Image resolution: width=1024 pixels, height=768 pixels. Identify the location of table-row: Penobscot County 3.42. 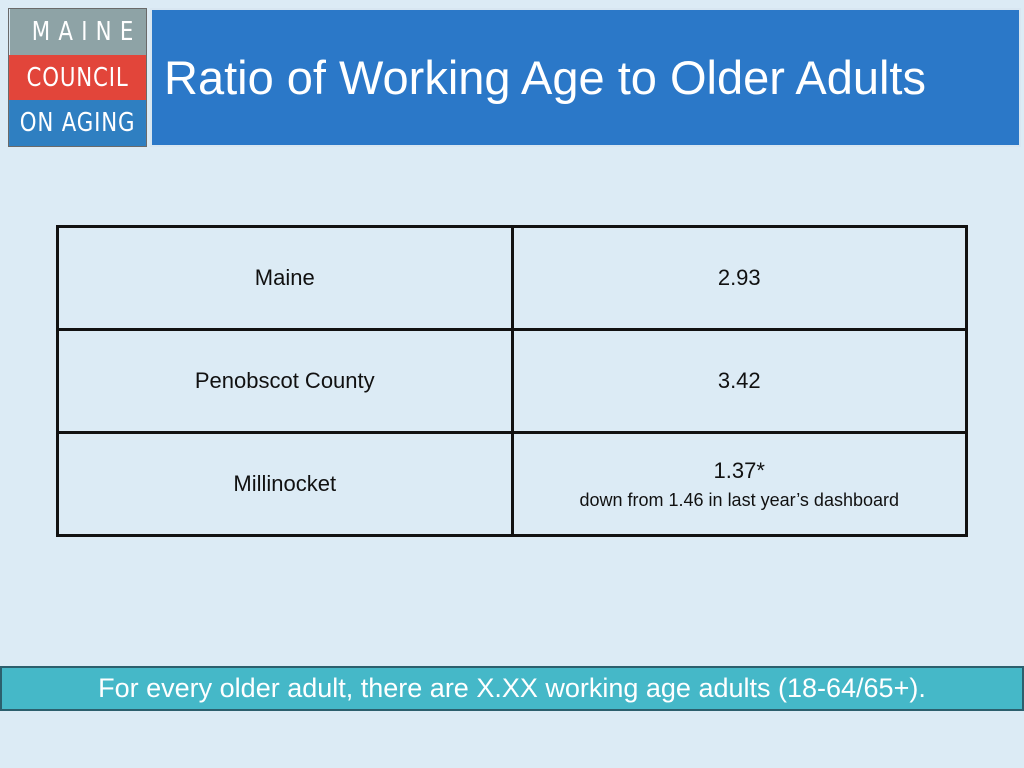
(512, 381).